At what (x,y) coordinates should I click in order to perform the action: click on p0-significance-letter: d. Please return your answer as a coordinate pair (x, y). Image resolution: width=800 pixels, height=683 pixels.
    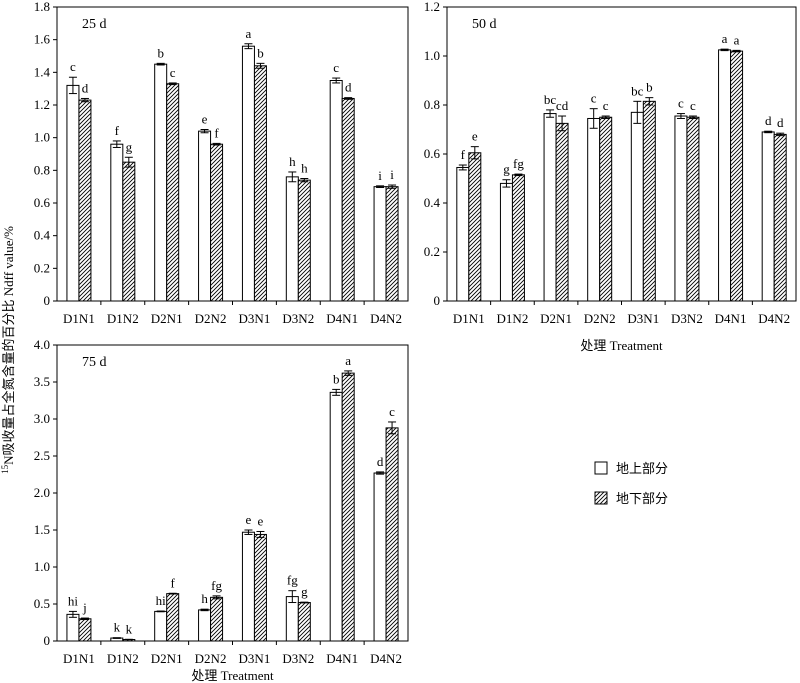
    Looking at the image, I should click on (85, 87).